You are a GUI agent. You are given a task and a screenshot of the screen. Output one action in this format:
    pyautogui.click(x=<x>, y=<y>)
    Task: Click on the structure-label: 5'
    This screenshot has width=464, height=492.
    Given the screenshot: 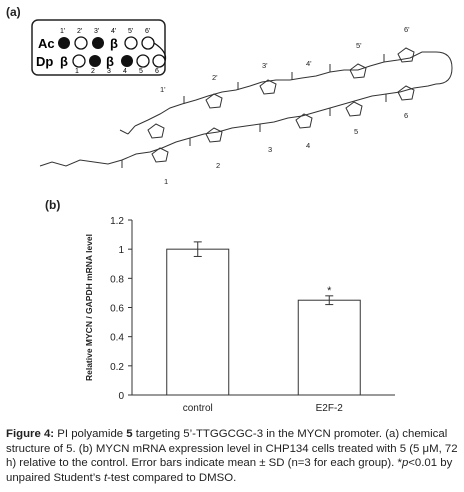 What is the action you would take?
    pyautogui.click(x=359, y=45)
    